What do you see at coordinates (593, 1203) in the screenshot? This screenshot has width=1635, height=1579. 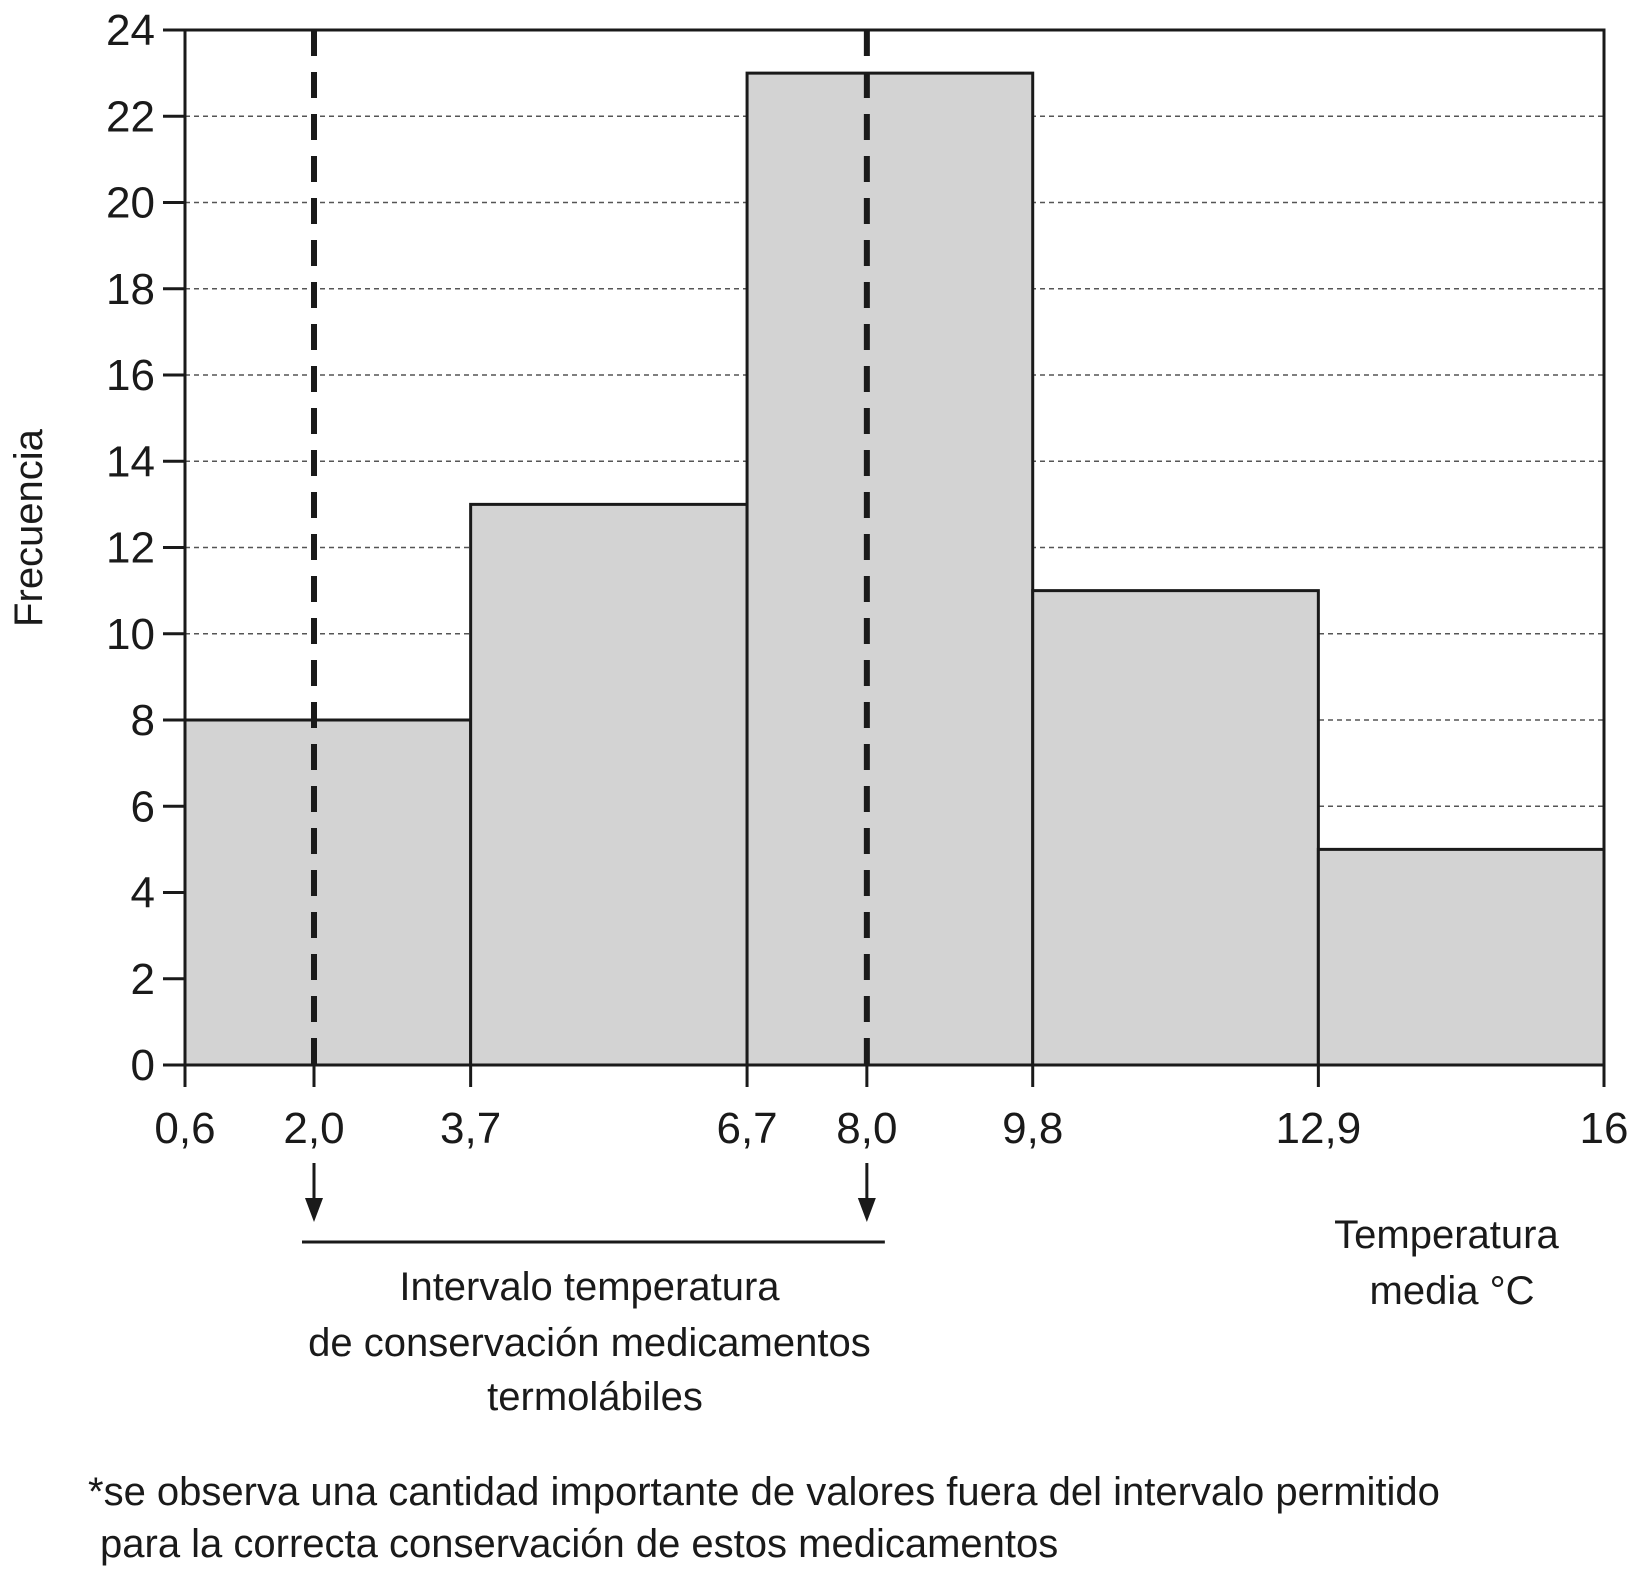 I see `interval-annotation` at bounding box center [593, 1203].